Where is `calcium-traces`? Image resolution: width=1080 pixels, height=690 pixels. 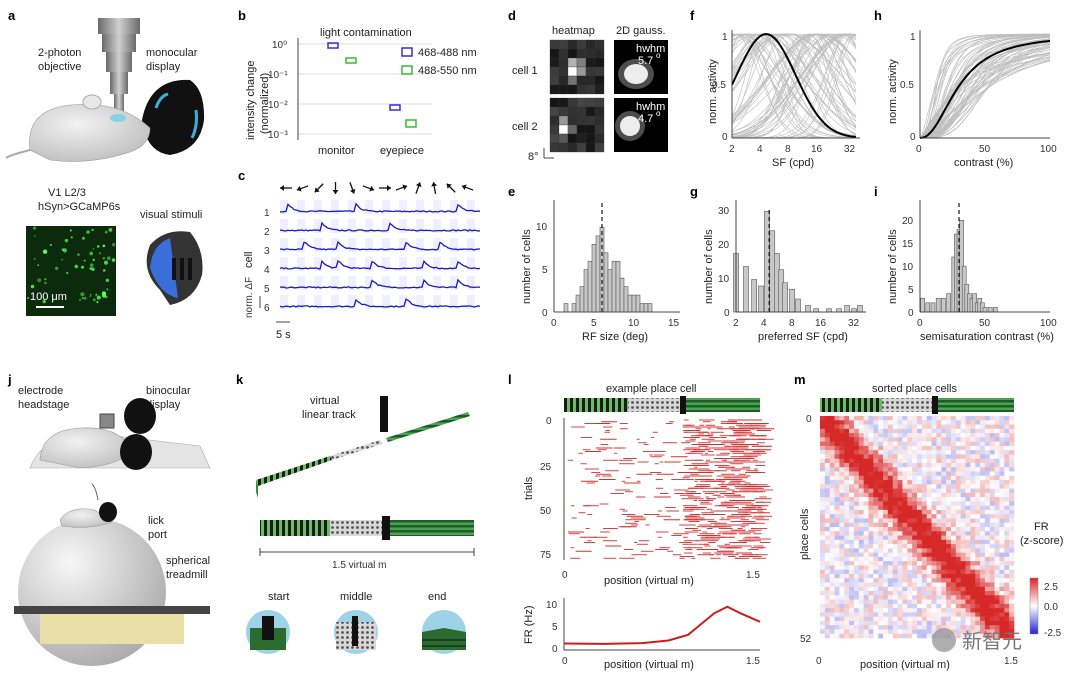 calcium-traces is located at coordinates (380, 254).